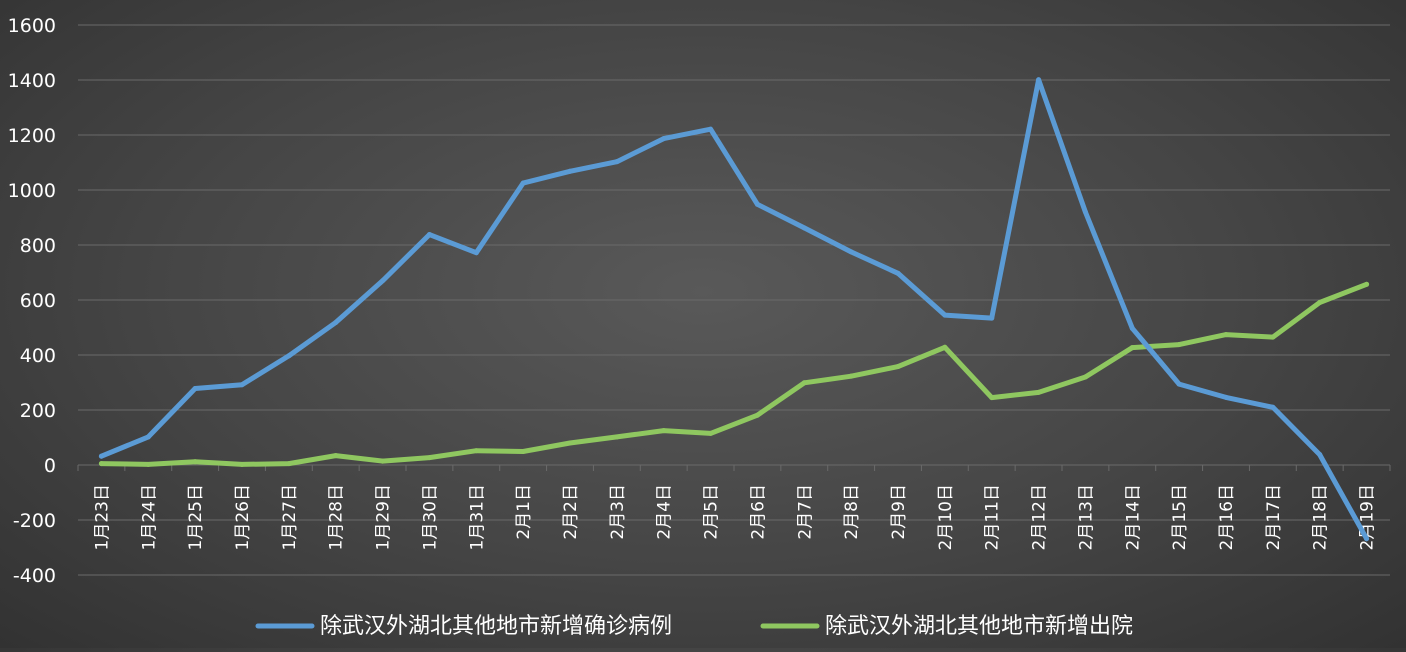  Describe the element at coordinates (694, 626) in the screenshot. I see `legend: 除武汉外湖北其他地市新增确诊病例 除武汉外湖北其他地市新增出院` at that location.